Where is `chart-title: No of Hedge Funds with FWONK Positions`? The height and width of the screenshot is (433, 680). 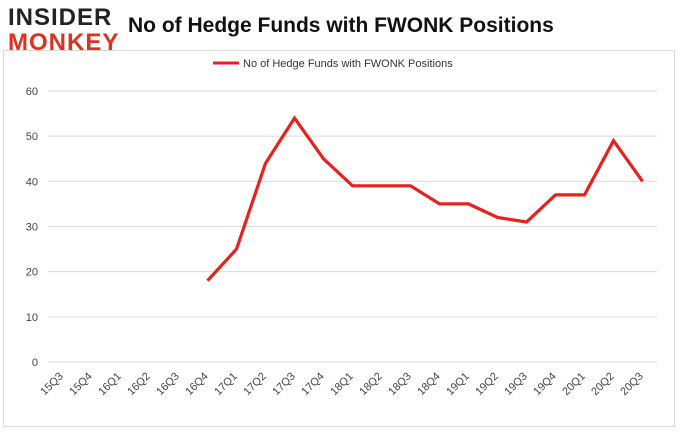 chart-title: No of Hedge Funds with FWONK Positions is located at coordinates (341, 25).